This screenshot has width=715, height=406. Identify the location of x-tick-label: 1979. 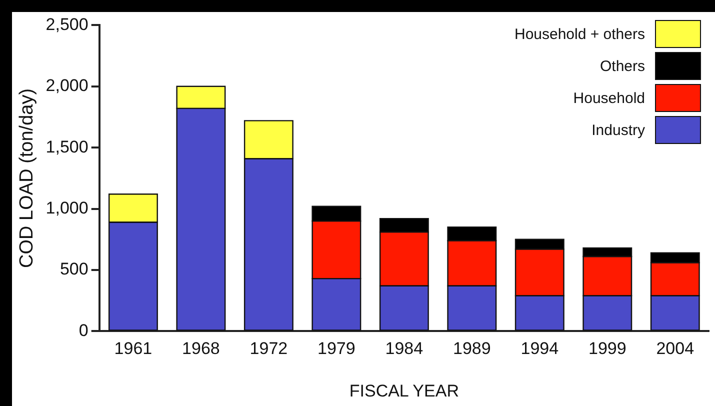
(337, 348).